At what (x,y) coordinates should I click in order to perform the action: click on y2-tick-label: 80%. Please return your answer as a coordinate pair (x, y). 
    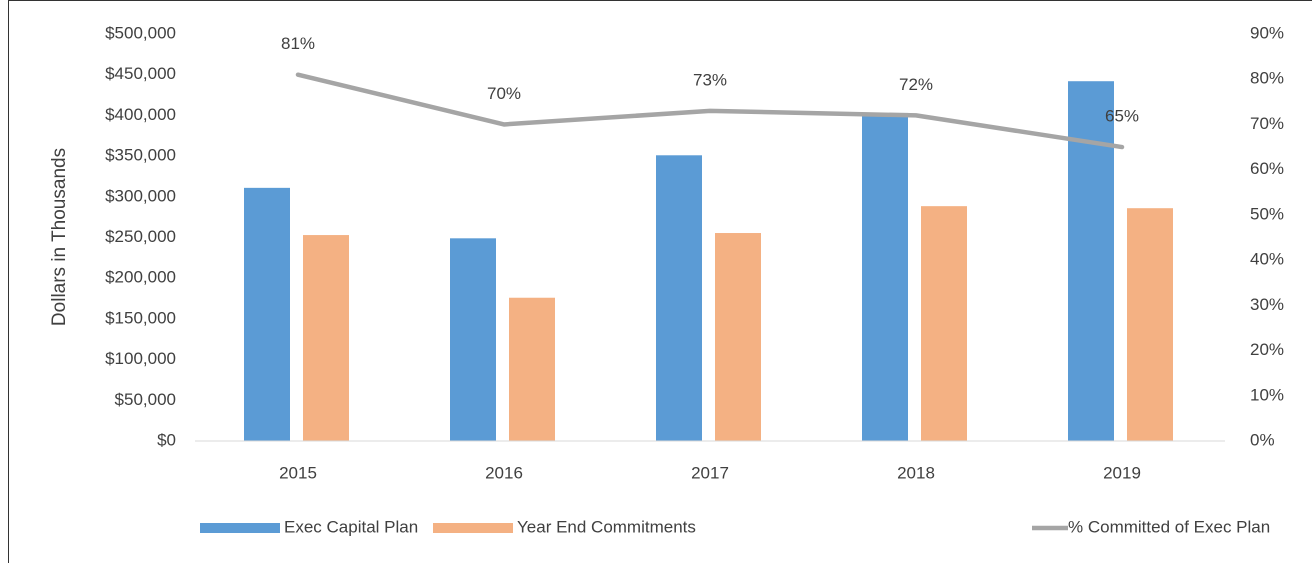
    Looking at the image, I should click on (1267, 78).